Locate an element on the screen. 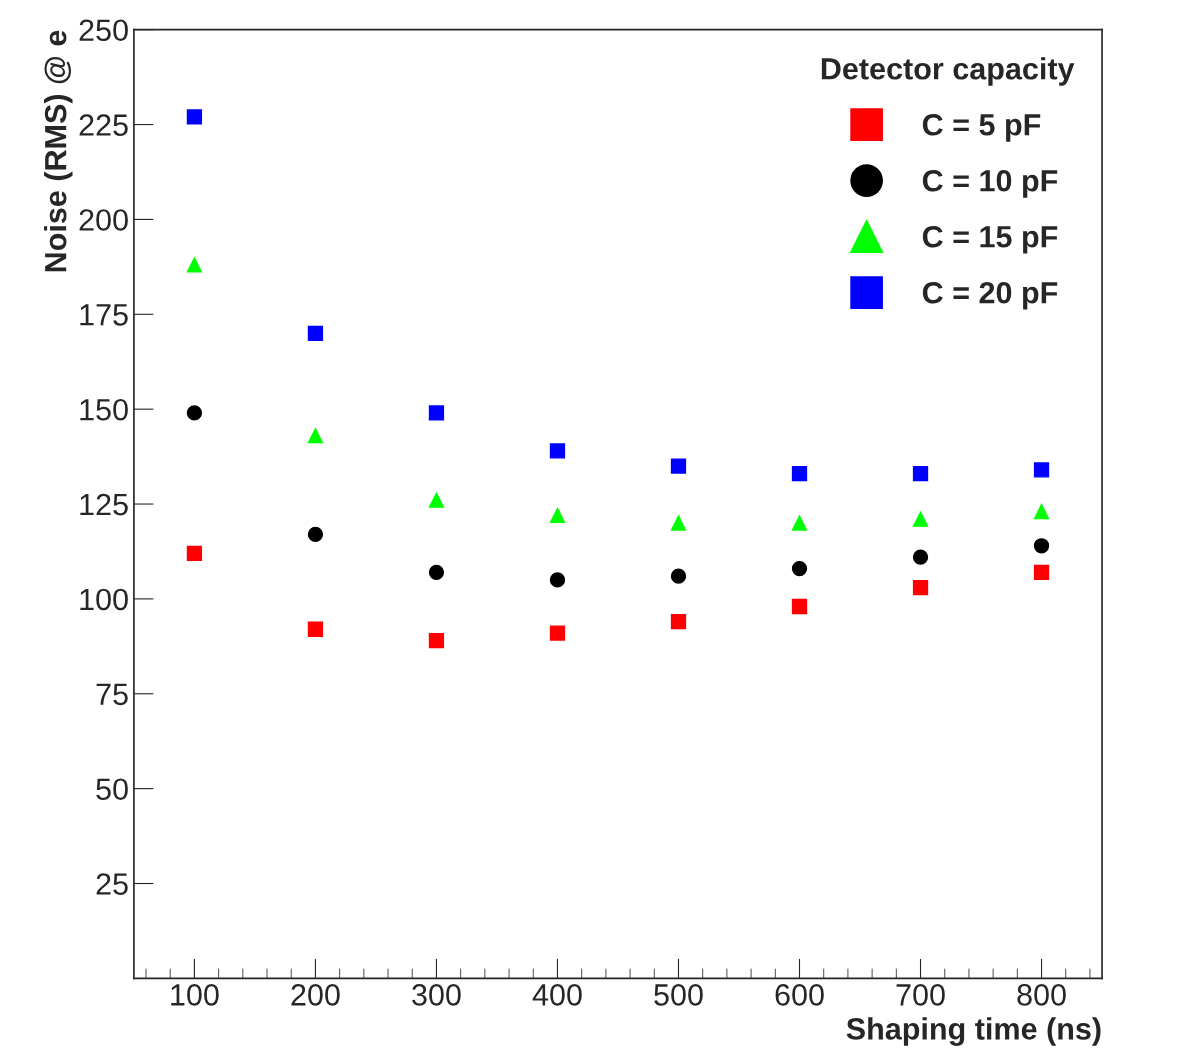  legend-title: Detector capacity is located at coordinates (948, 71).